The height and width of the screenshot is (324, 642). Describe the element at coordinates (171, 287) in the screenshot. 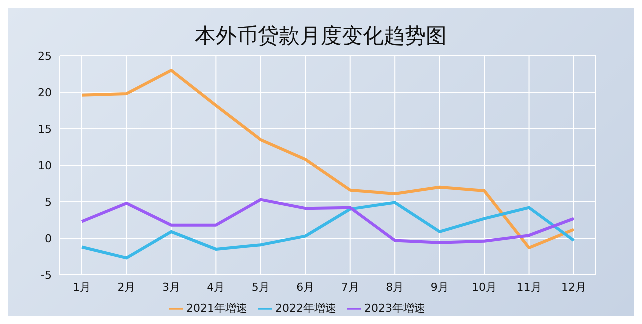

I see `x-tick-label: 3月` at that location.